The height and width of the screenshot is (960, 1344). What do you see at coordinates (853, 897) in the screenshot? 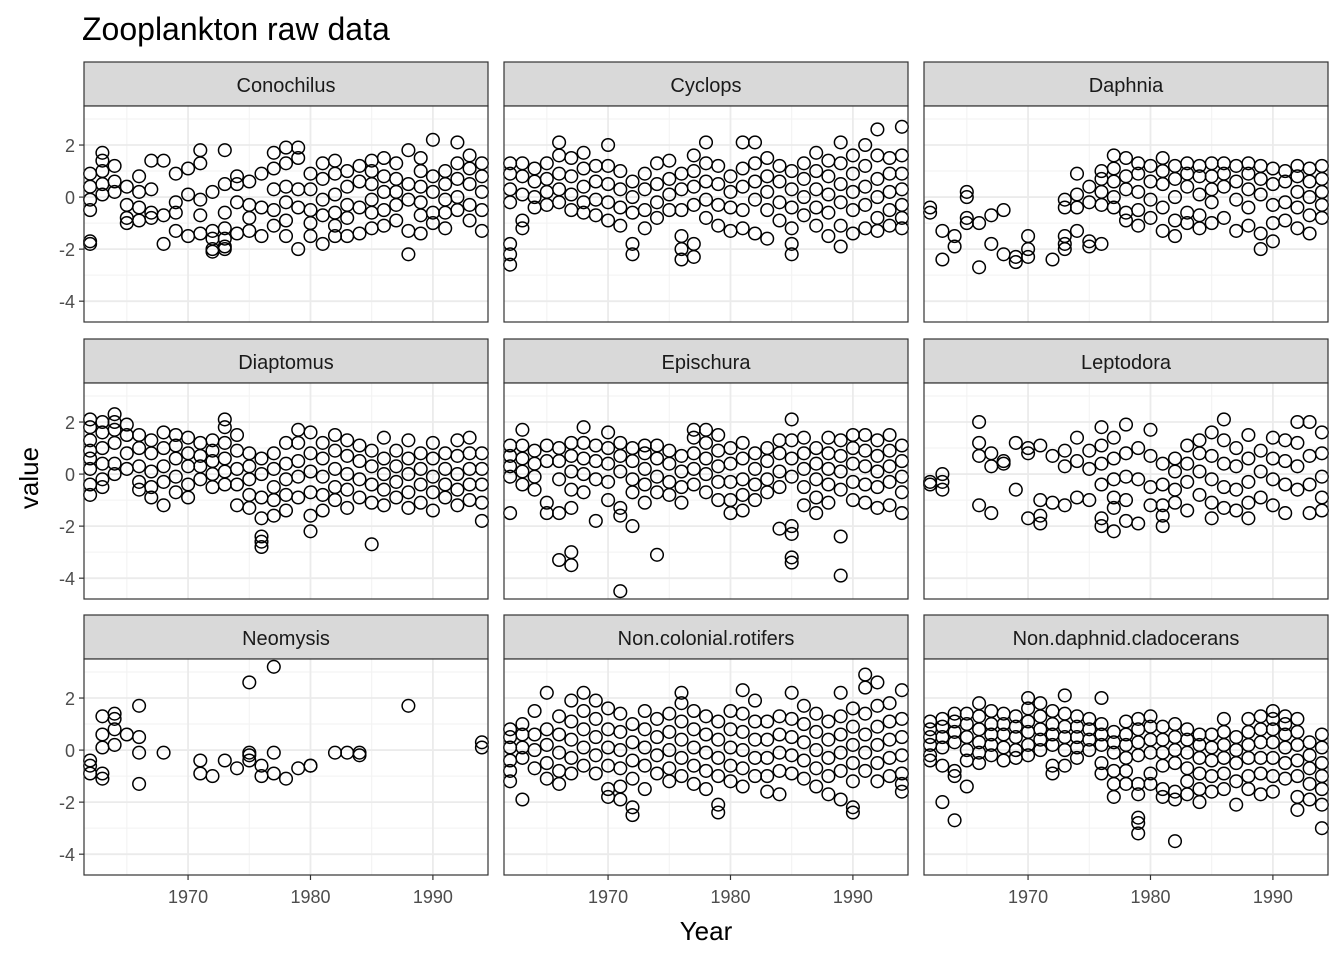
I see `x-tick-label: 1990` at bounding box center [853, 897].